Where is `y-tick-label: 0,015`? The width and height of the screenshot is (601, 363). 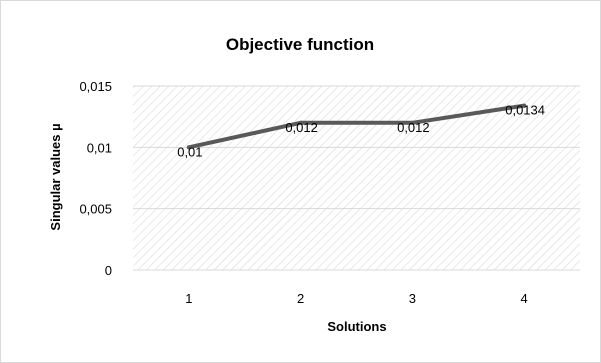
y-tick-label: 0,015 is located at coordinates (95, 86).